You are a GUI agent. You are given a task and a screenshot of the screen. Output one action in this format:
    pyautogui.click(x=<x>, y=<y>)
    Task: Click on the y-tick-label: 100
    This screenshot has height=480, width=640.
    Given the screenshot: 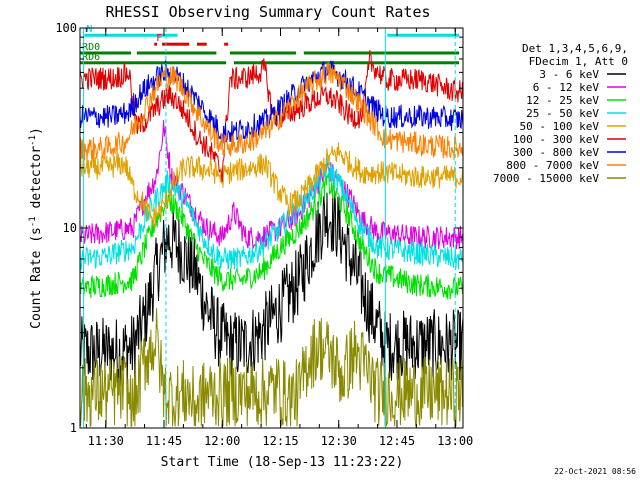 What is the action you would take?
    pyautogui.click(x=66, y=28)
    